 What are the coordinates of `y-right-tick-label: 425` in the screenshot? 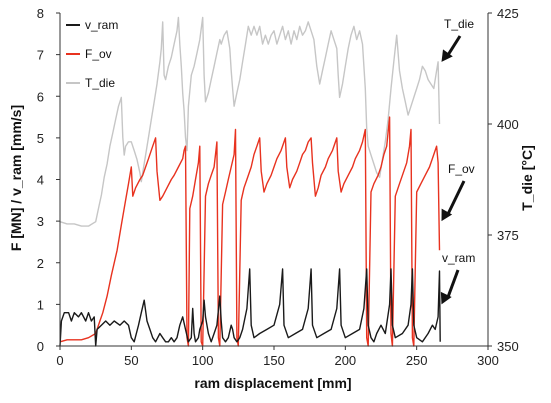 It's located at (508, 13).